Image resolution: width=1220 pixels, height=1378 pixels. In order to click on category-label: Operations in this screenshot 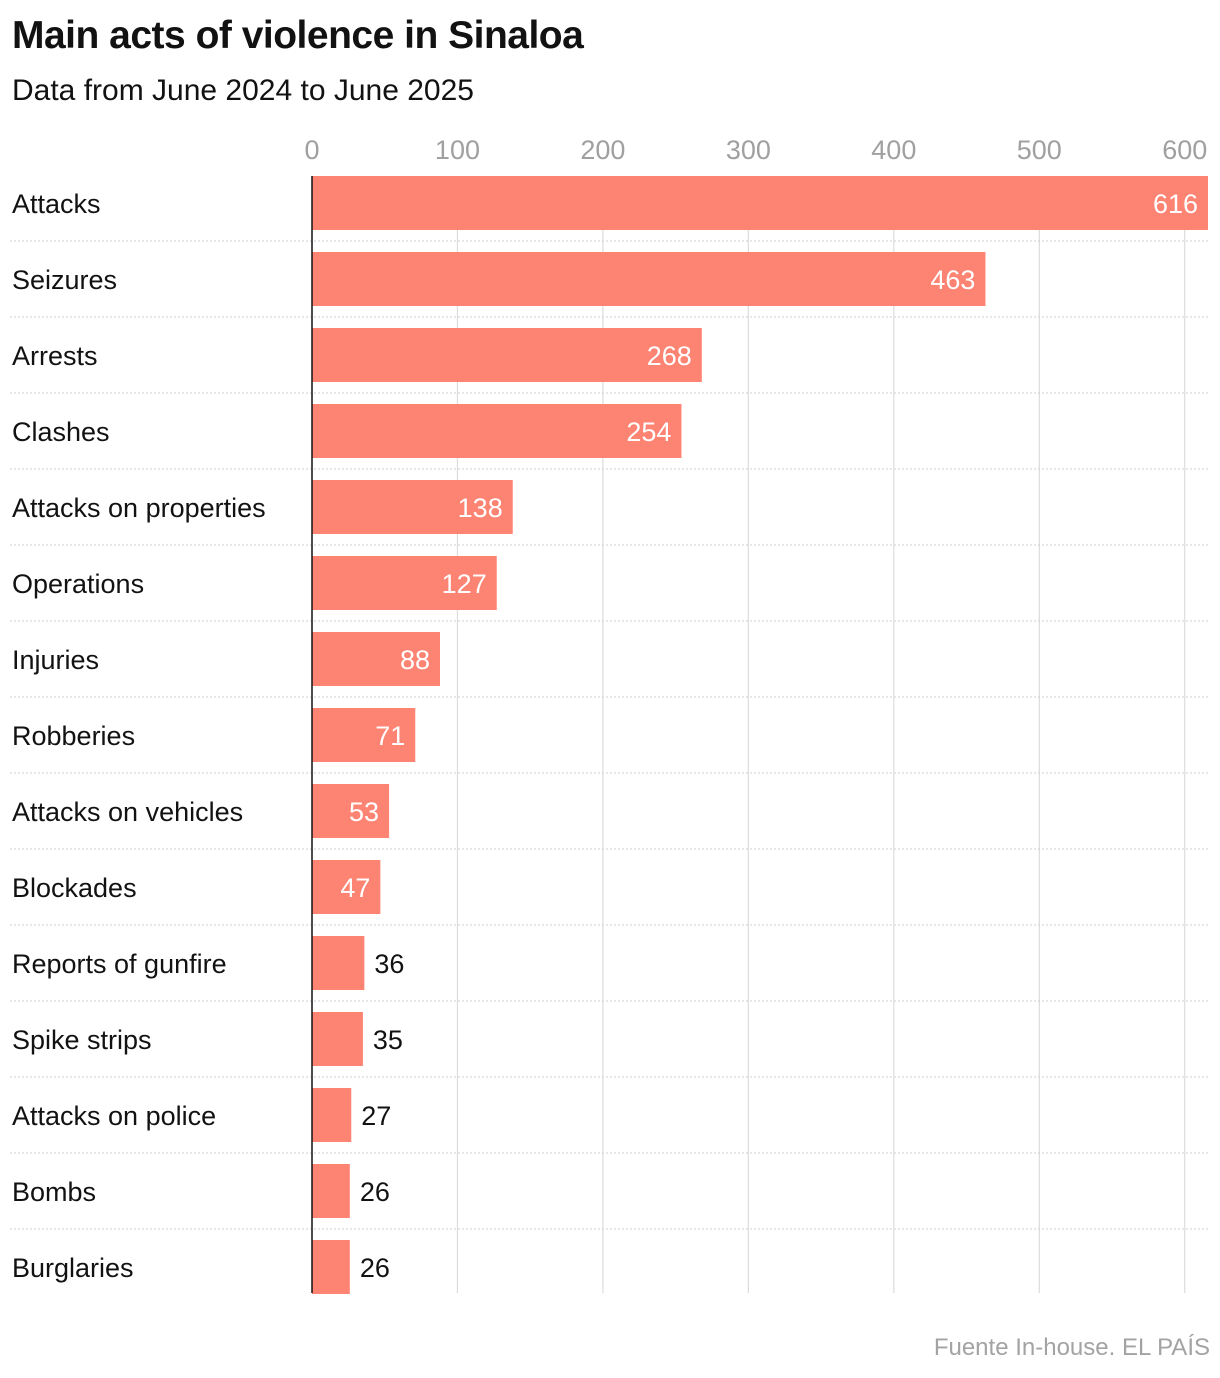, I will do `click(78, 584)`.